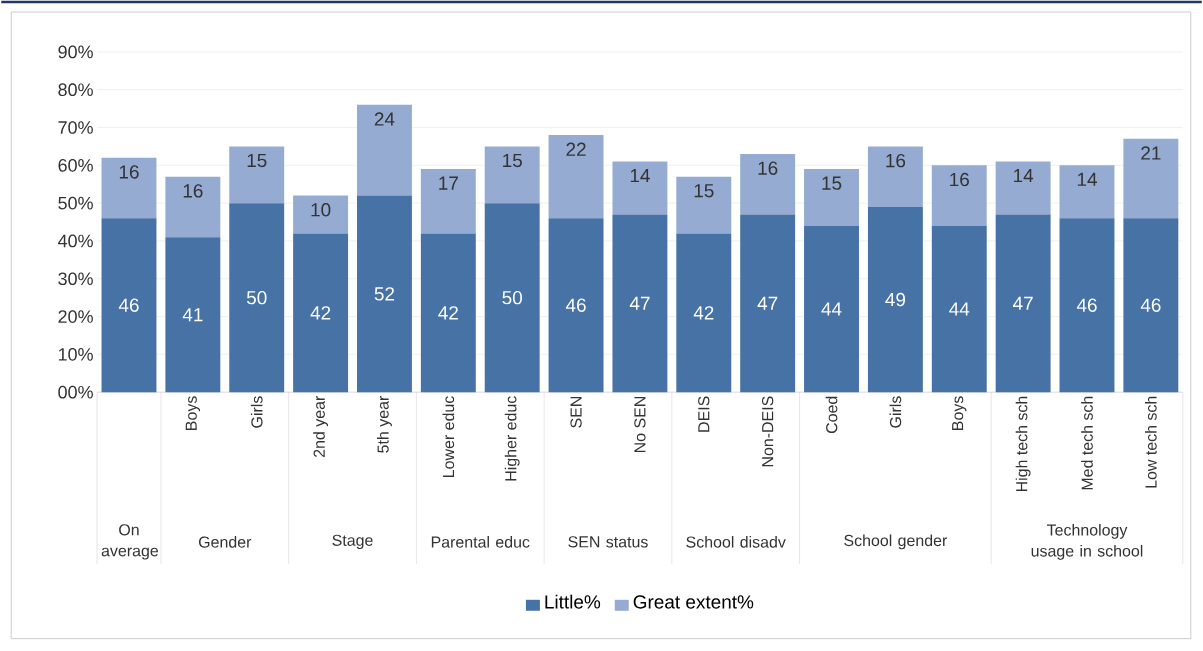 The image size is (1203, 651). Describe the element at coordinates (384, 119) in the screenshot. I see `data-label: 24` at that location.